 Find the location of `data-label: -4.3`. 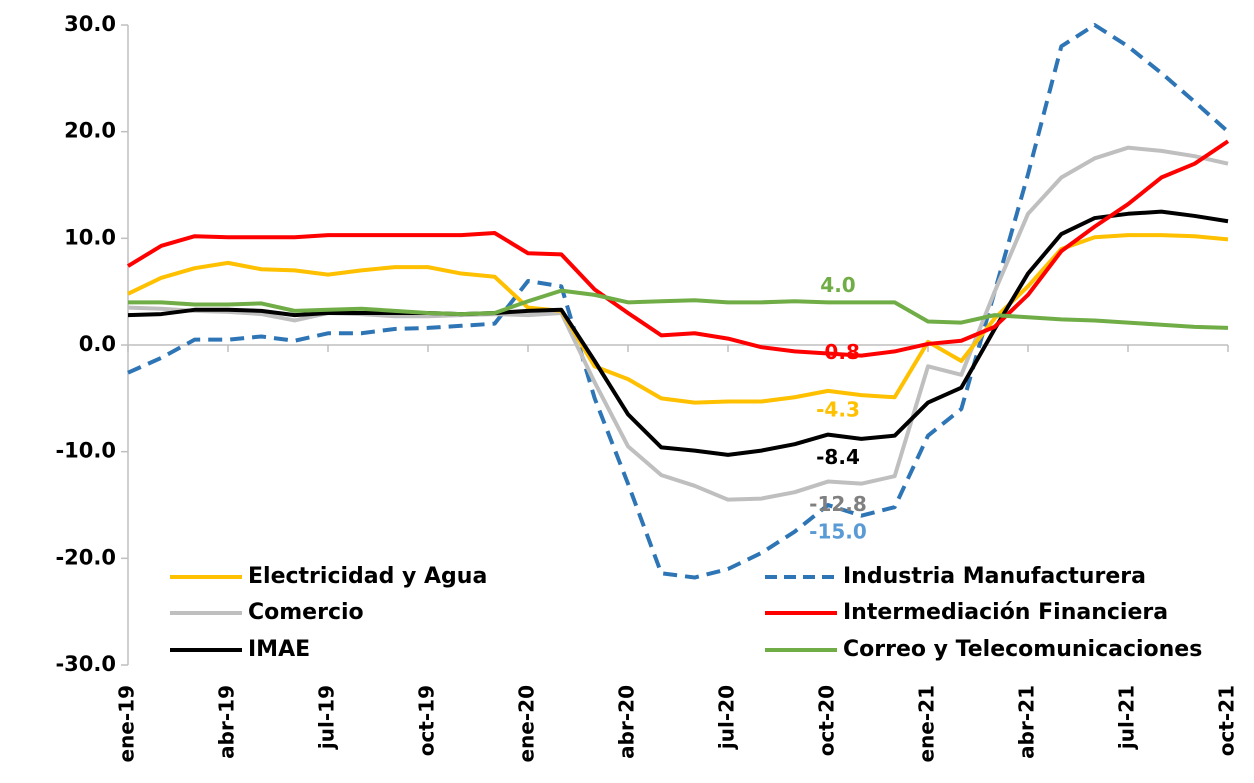

data-label: -4.3 is located at coordinates (838, 409).